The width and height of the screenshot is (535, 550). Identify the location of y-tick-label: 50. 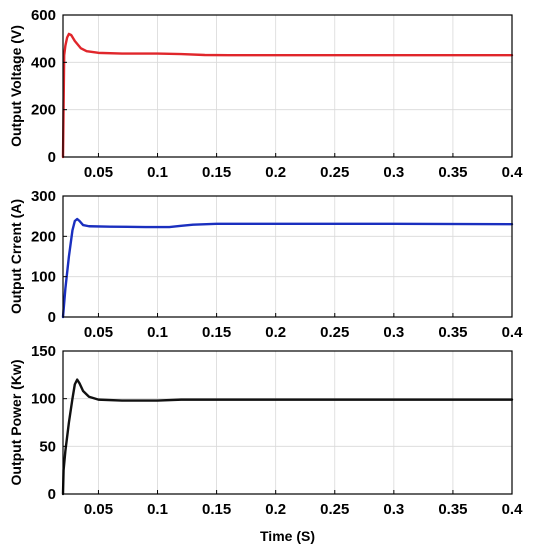
(47, 446).